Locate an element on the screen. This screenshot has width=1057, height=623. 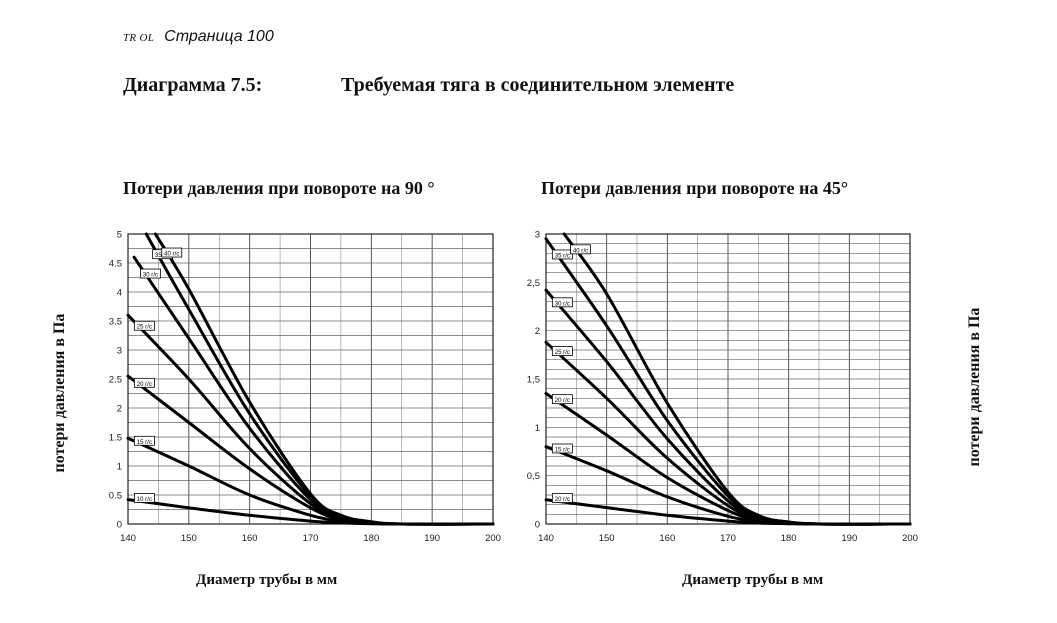
y-tick-label: 0.5 is located at coordinates (115, 496).